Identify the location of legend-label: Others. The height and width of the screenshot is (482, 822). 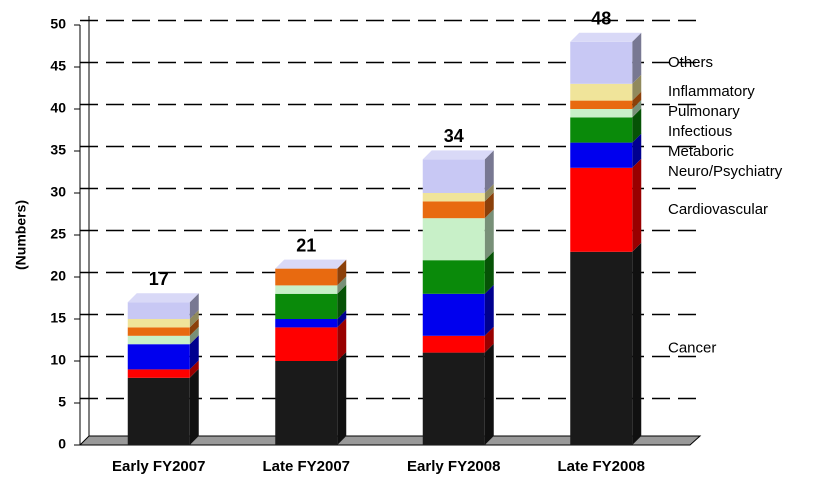
(690, 62).